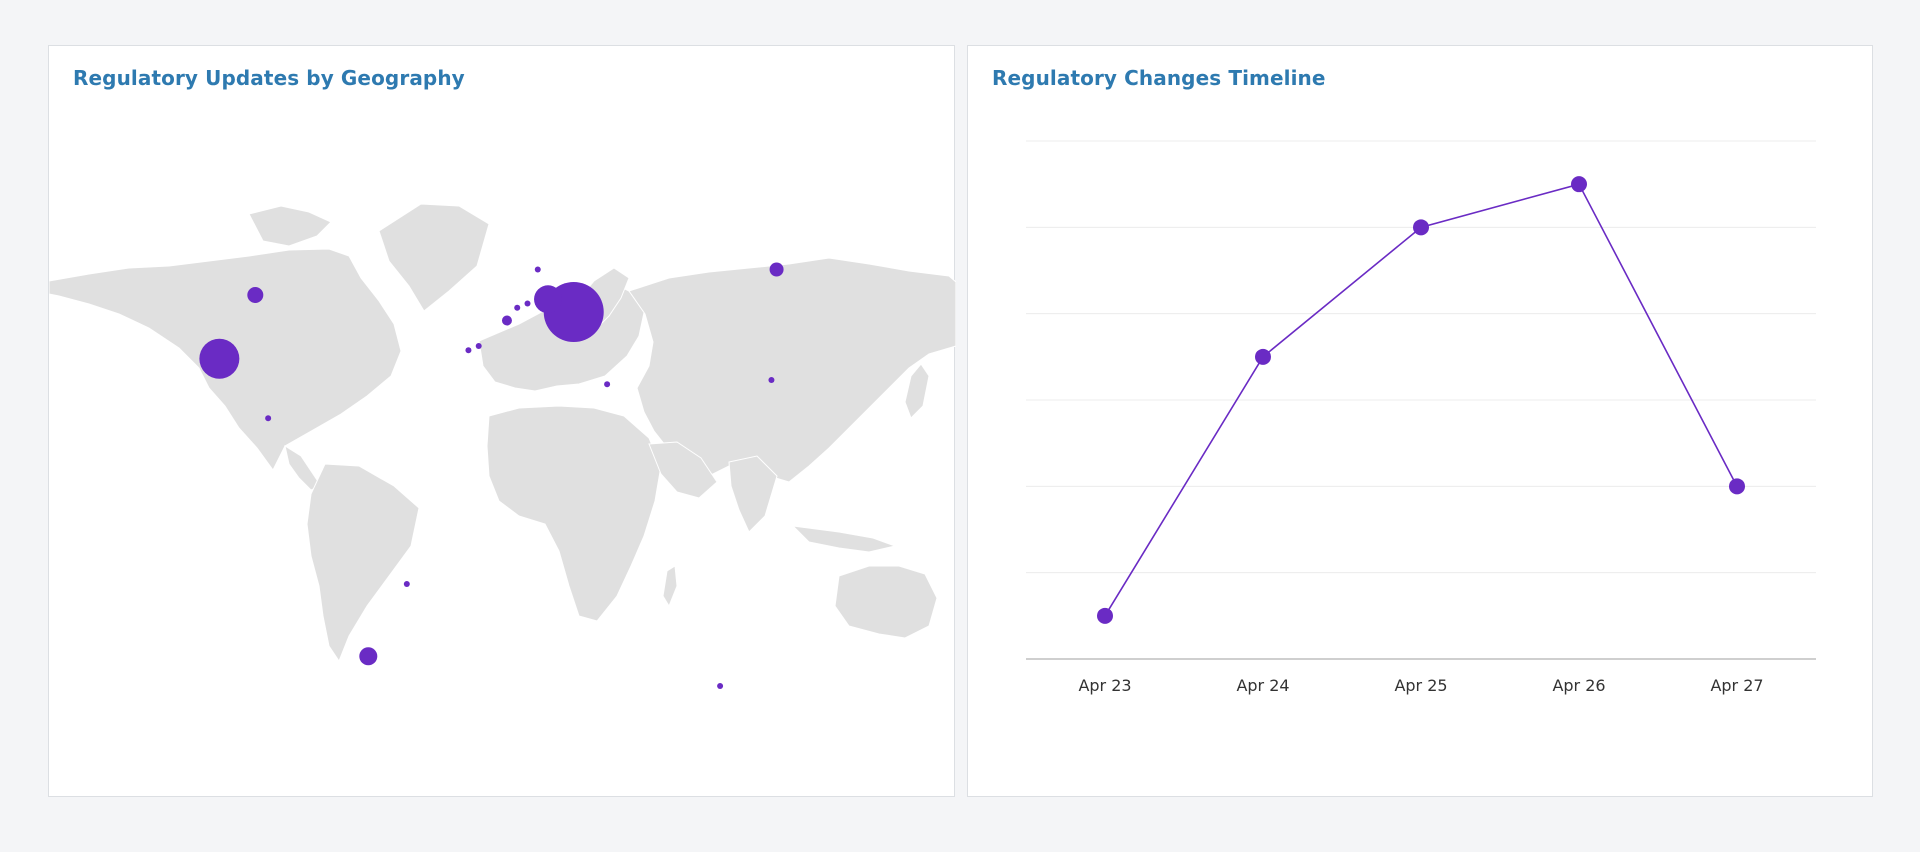 This screenshot has height=852, width=1920. What do you see at coordinates (290, 226) in the screenshot?
I see `land-arctic-islands` at bounding box center [290, 226].